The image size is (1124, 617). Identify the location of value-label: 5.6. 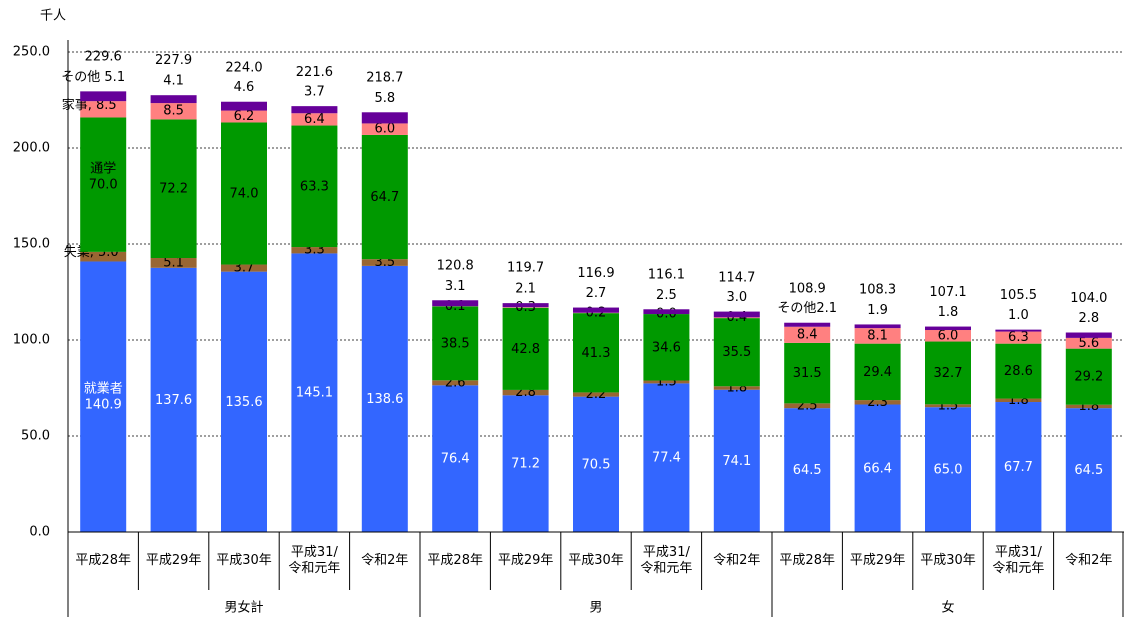
(1088, 343).